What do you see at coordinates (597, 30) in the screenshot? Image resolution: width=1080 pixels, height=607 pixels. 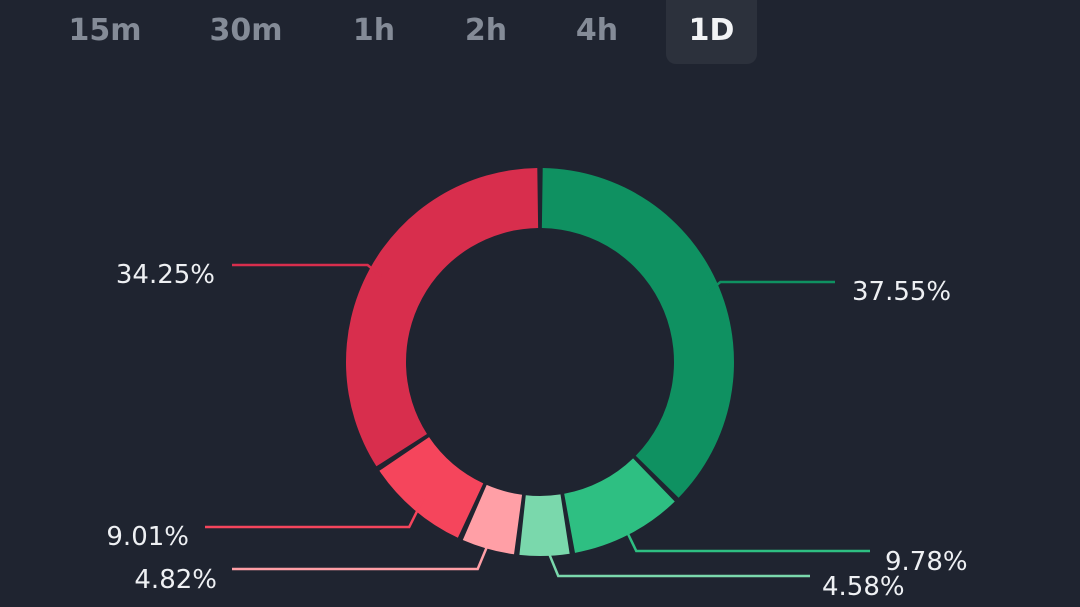 I see `tab-4h: 4h` at bounding box center [597, 30].